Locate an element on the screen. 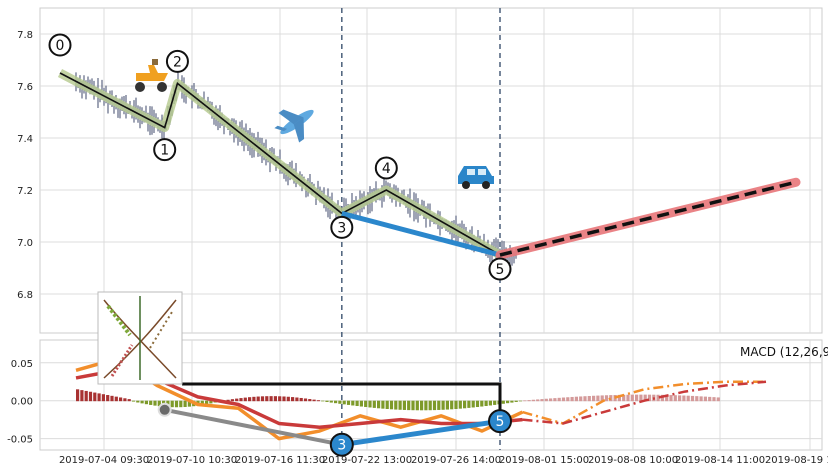 The height and width of the screenshot is (471, 828). y-tick-label: 7.6 is located at coordinates (25, 87).